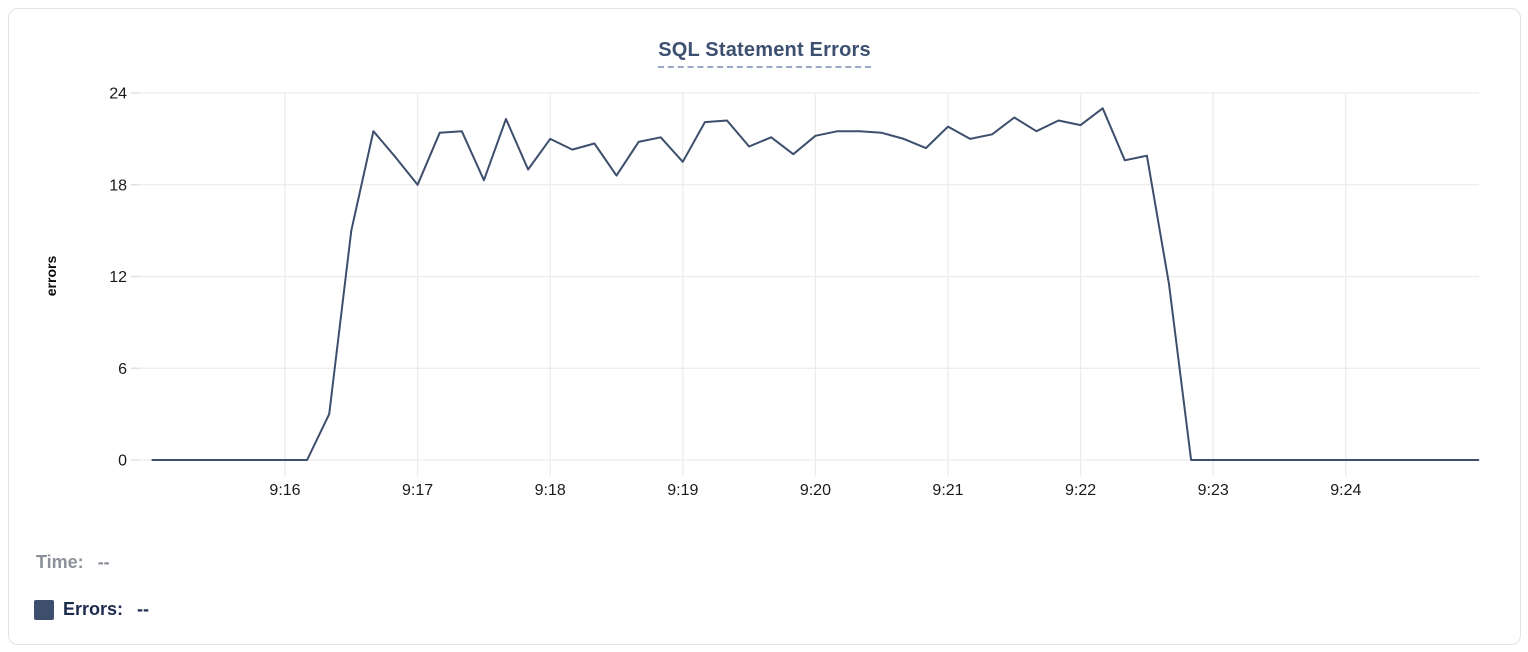  I want to click on x-tick-label: 9:20, so click(815, 490).